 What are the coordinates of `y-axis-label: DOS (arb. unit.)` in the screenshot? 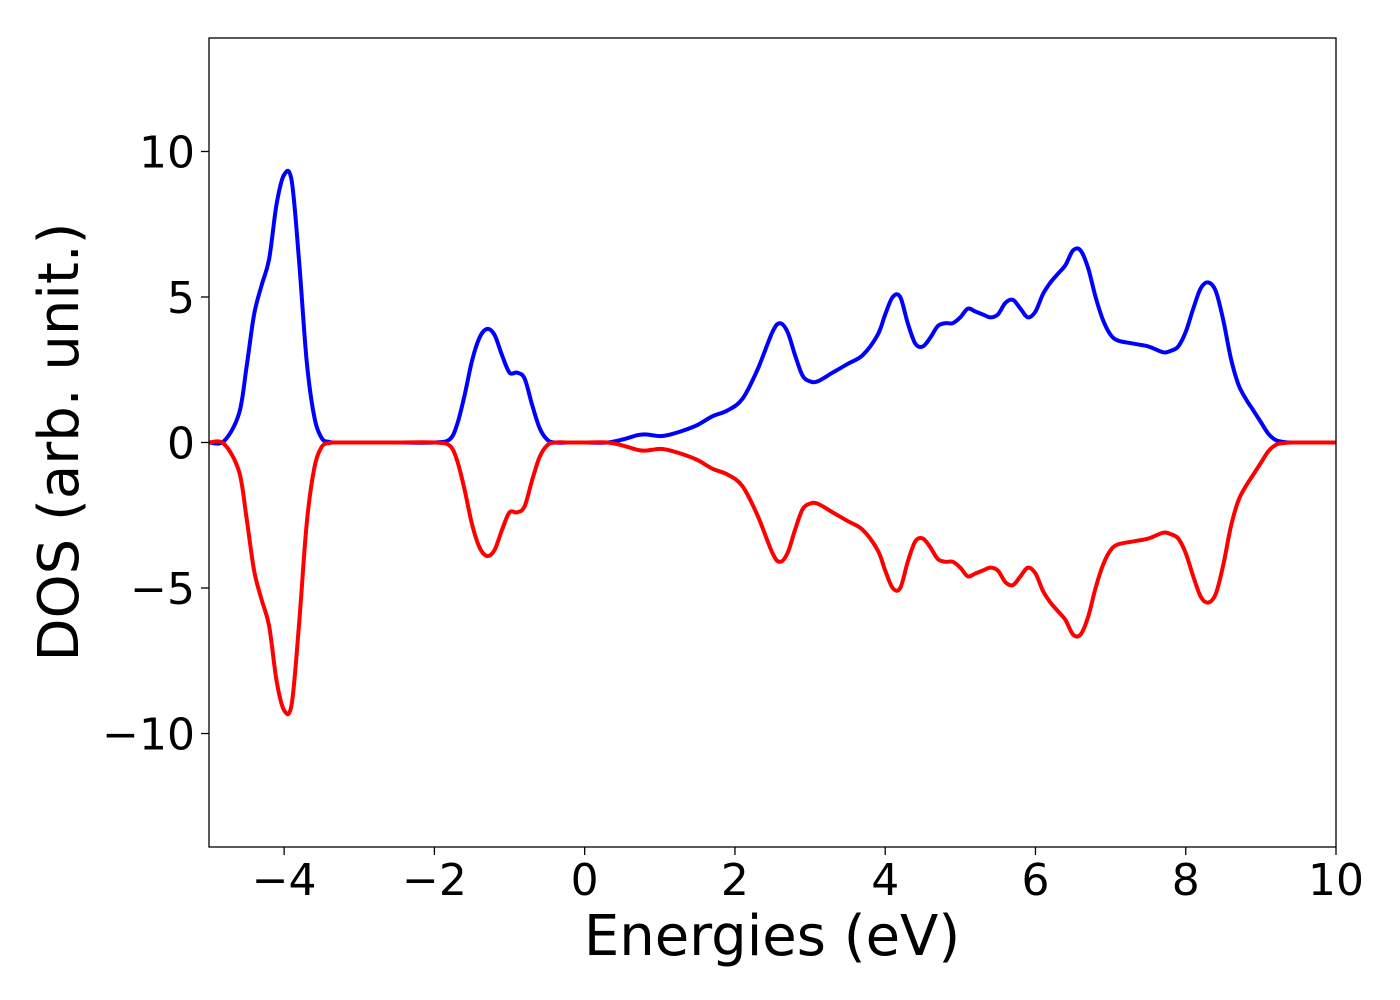 It's located at (59, 441).